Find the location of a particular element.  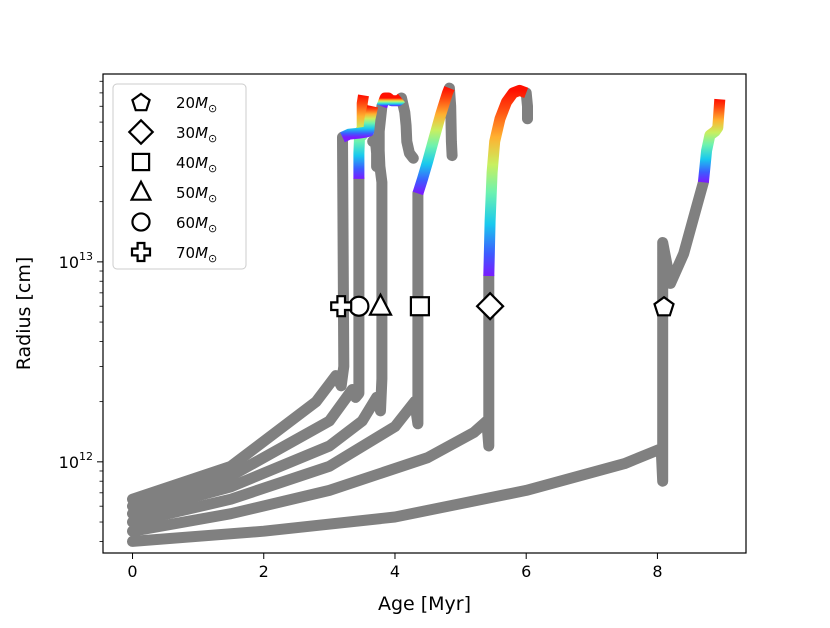

marker-pentagon-20m is located at coordinates (664, 306).